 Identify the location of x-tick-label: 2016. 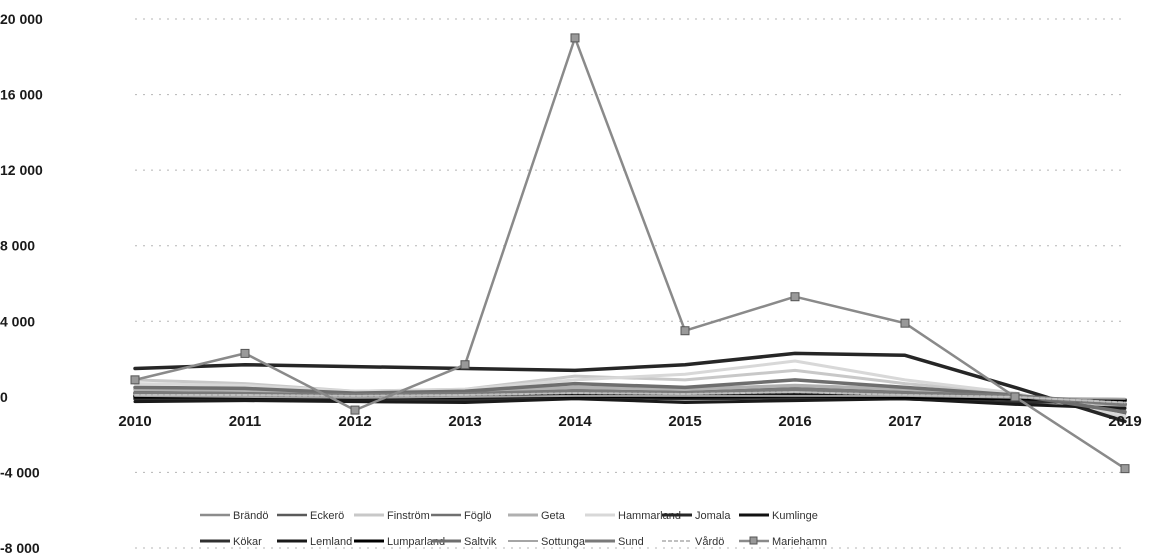
(794, 421).